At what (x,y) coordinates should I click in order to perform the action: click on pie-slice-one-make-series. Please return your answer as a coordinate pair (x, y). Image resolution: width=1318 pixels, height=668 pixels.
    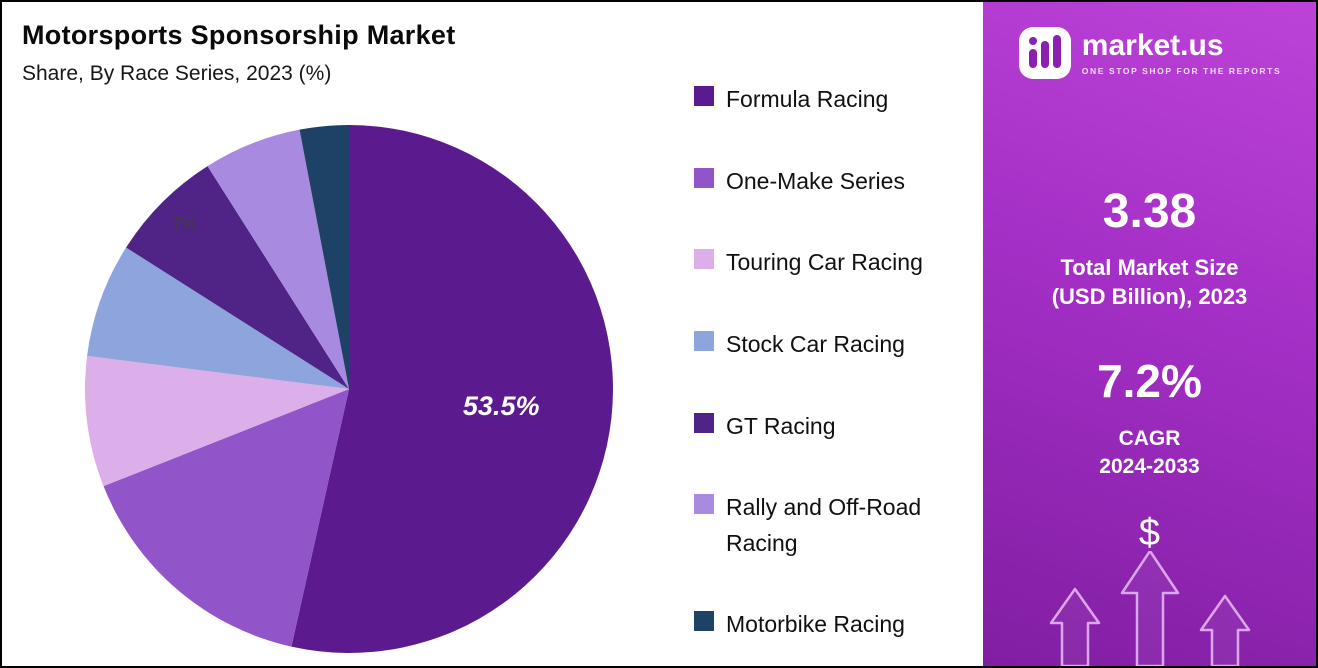
    Looking at the image, I should click on (226, 518).